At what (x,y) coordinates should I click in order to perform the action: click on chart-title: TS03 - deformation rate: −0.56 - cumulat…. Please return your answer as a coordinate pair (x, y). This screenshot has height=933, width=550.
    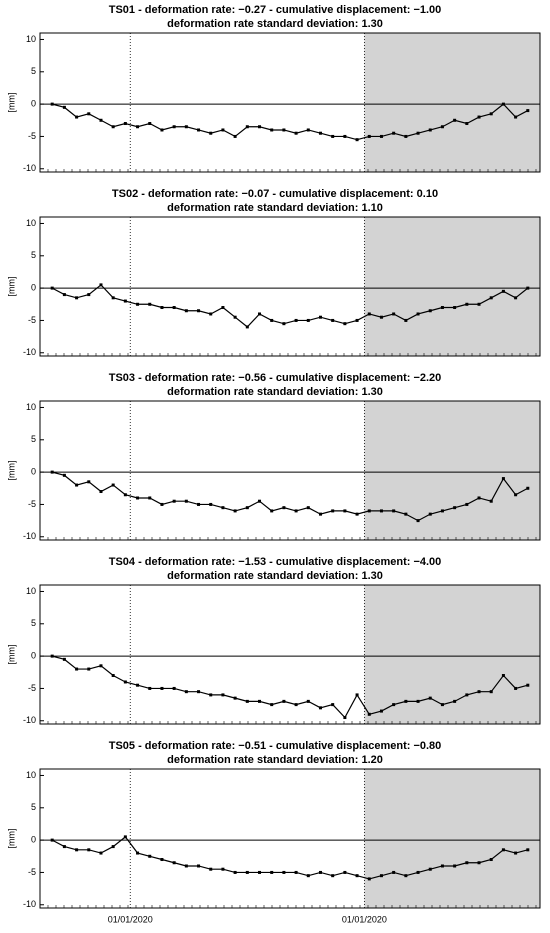
    Looking at the image, I should click on (275, 378).